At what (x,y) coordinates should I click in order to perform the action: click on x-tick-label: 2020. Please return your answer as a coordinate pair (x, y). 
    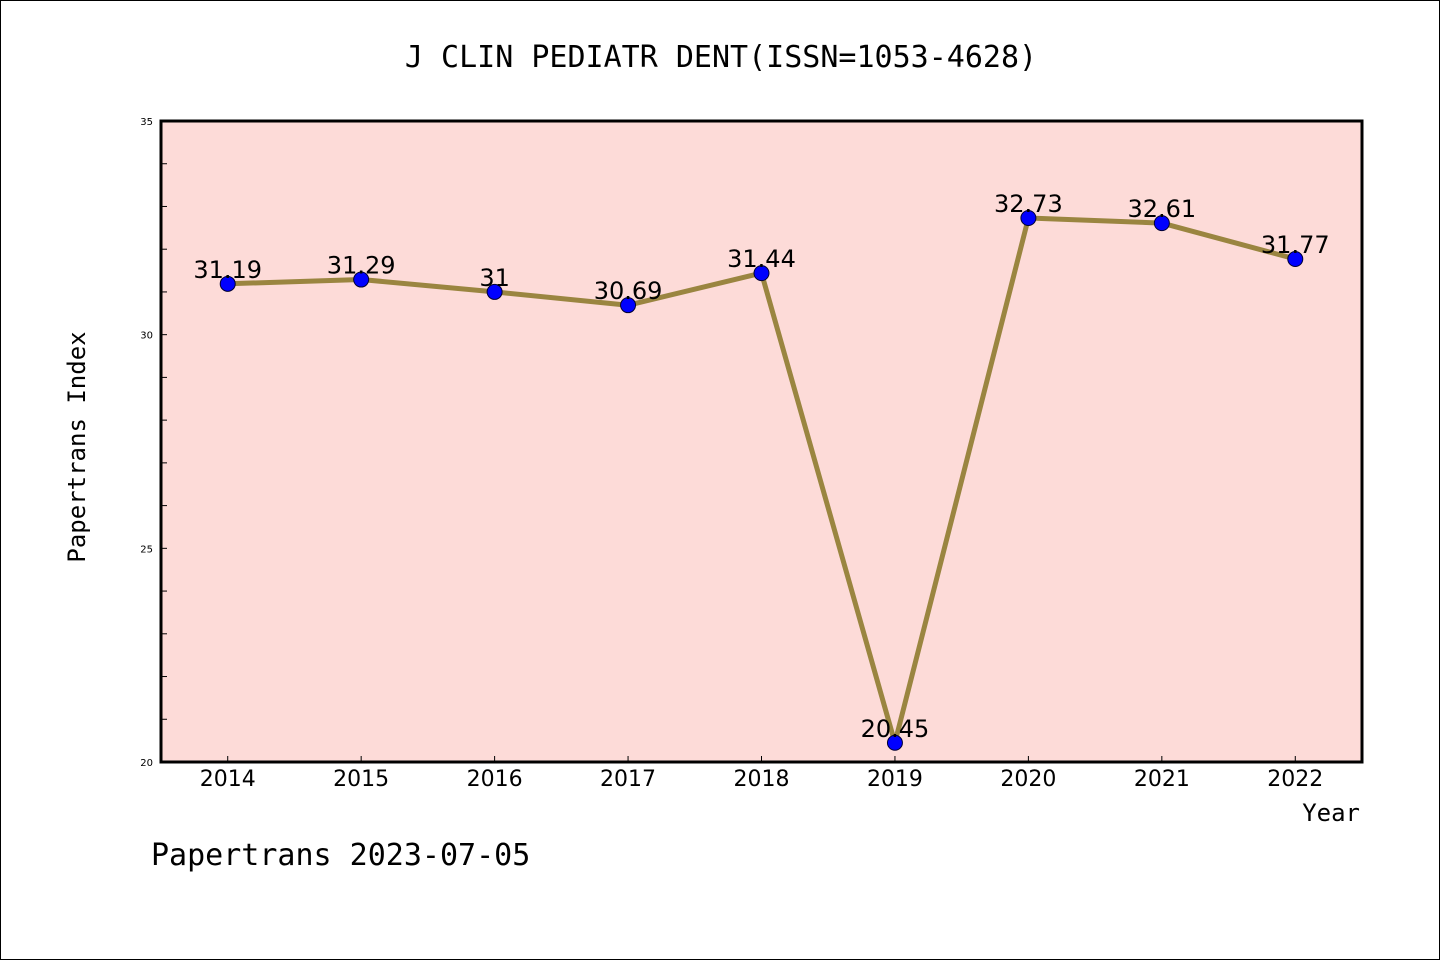
    Looking at the image, I should click on (1028, 779).